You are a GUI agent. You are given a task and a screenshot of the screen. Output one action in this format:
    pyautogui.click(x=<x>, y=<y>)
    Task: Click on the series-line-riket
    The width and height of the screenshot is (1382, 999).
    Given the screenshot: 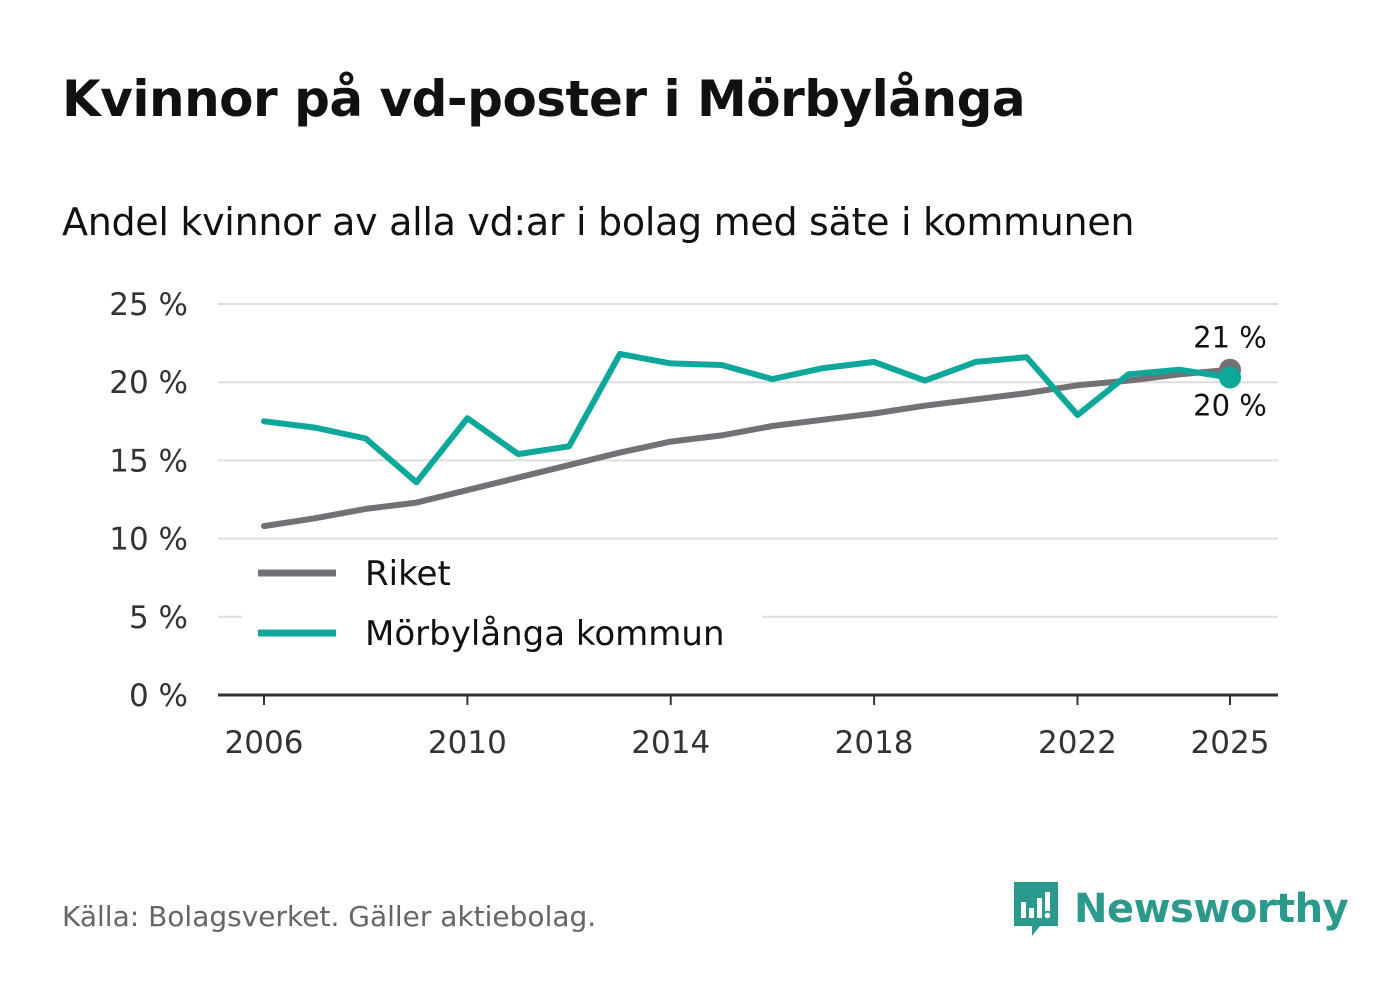 What is the action you would take?
    pyautogui.click(x=747, y=448)
    